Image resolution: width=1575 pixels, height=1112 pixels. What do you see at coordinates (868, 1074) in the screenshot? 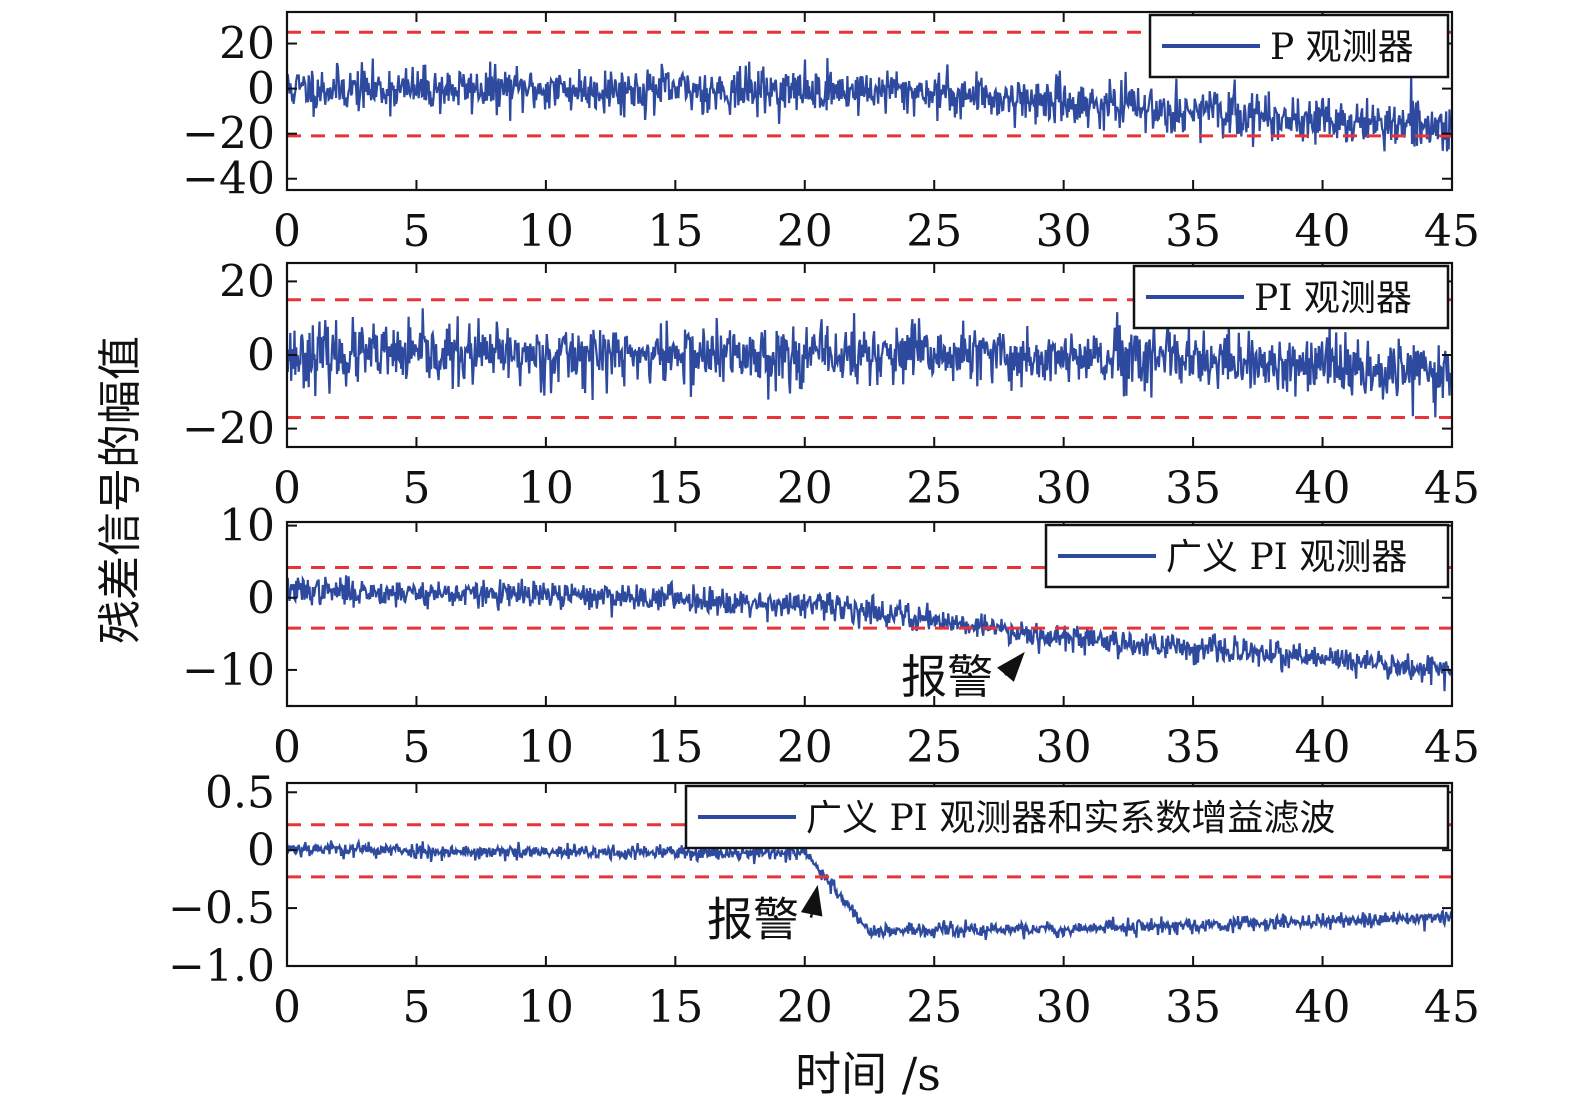
I see `x-axis-label: 时间 /s` at bounding box center [868, 1074].